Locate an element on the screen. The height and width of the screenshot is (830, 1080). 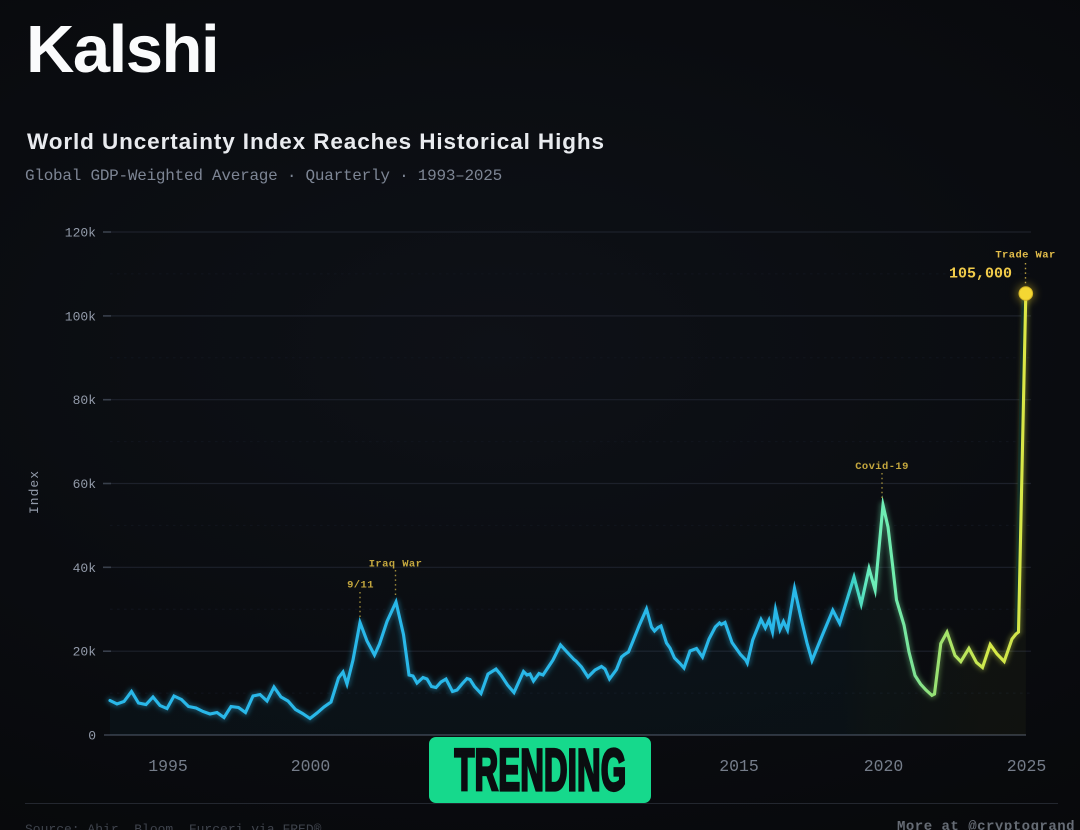
svg-text: Trade War is located at coordinates (1025, 256).